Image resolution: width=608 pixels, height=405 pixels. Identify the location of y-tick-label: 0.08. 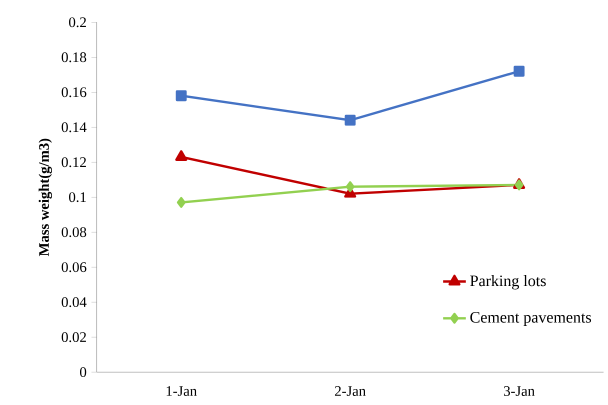
(74, 232).